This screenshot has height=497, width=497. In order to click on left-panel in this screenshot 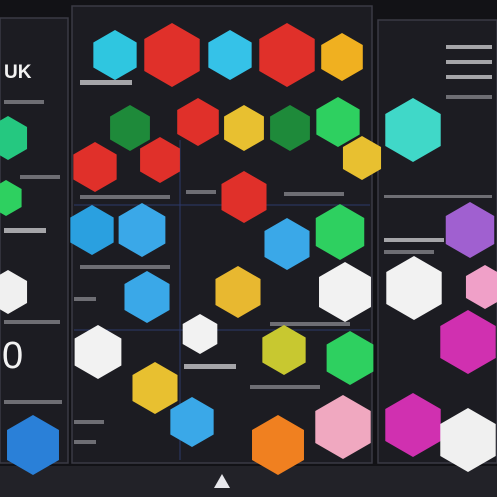, I will do `click(34, 240)`.